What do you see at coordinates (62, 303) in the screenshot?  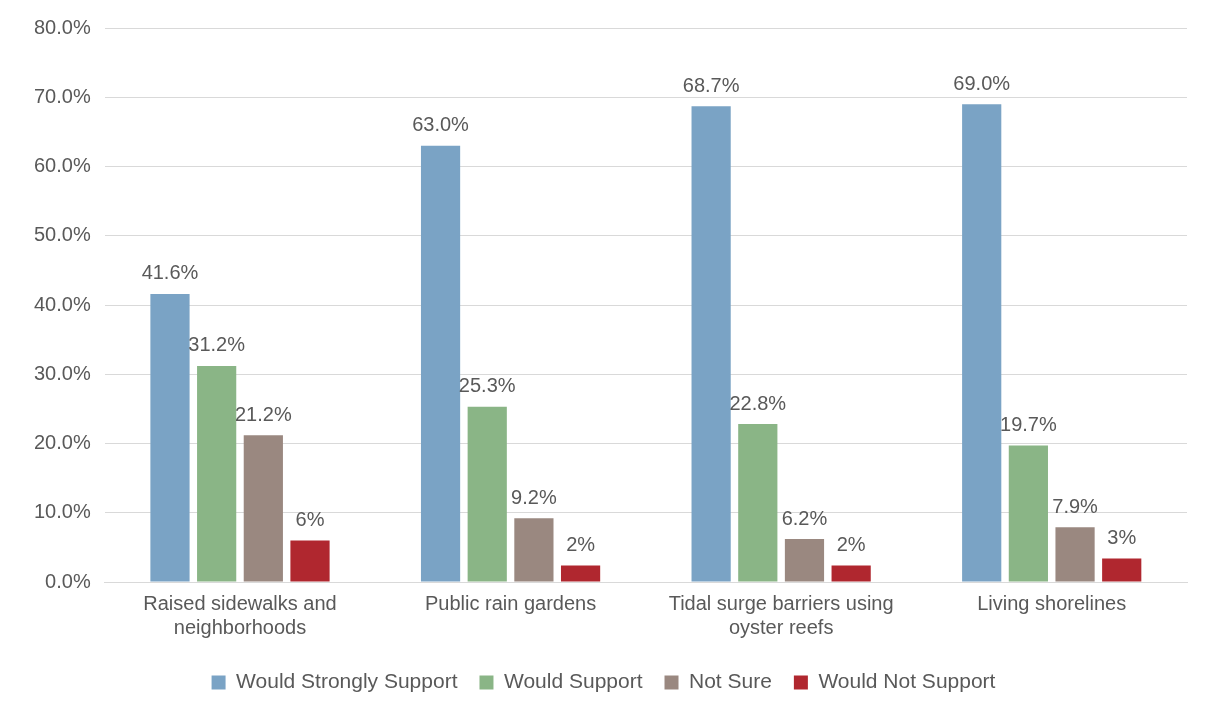 I see `y-tick-label: 40.0%` at bounding box center [62, 303].